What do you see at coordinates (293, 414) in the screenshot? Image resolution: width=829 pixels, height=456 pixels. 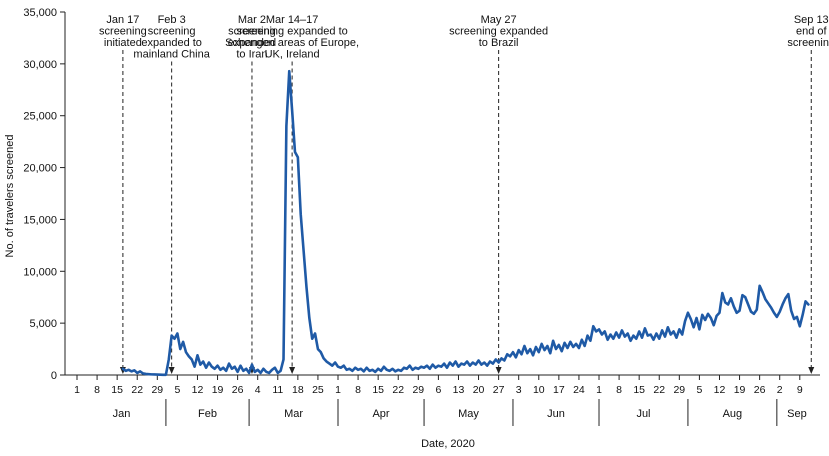 I see `month-label: Mar` at bounding box center [293, 414].